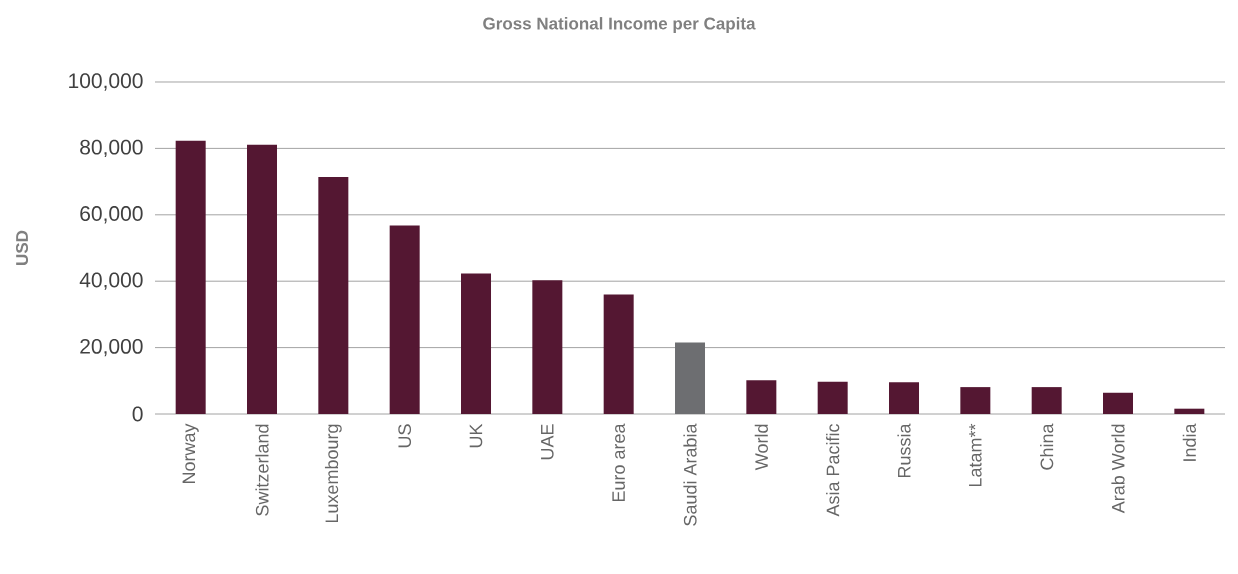 The width and height of the screenshot is (1238, 574). I want to click on x-tick-label: Russia, so click(904, 450).